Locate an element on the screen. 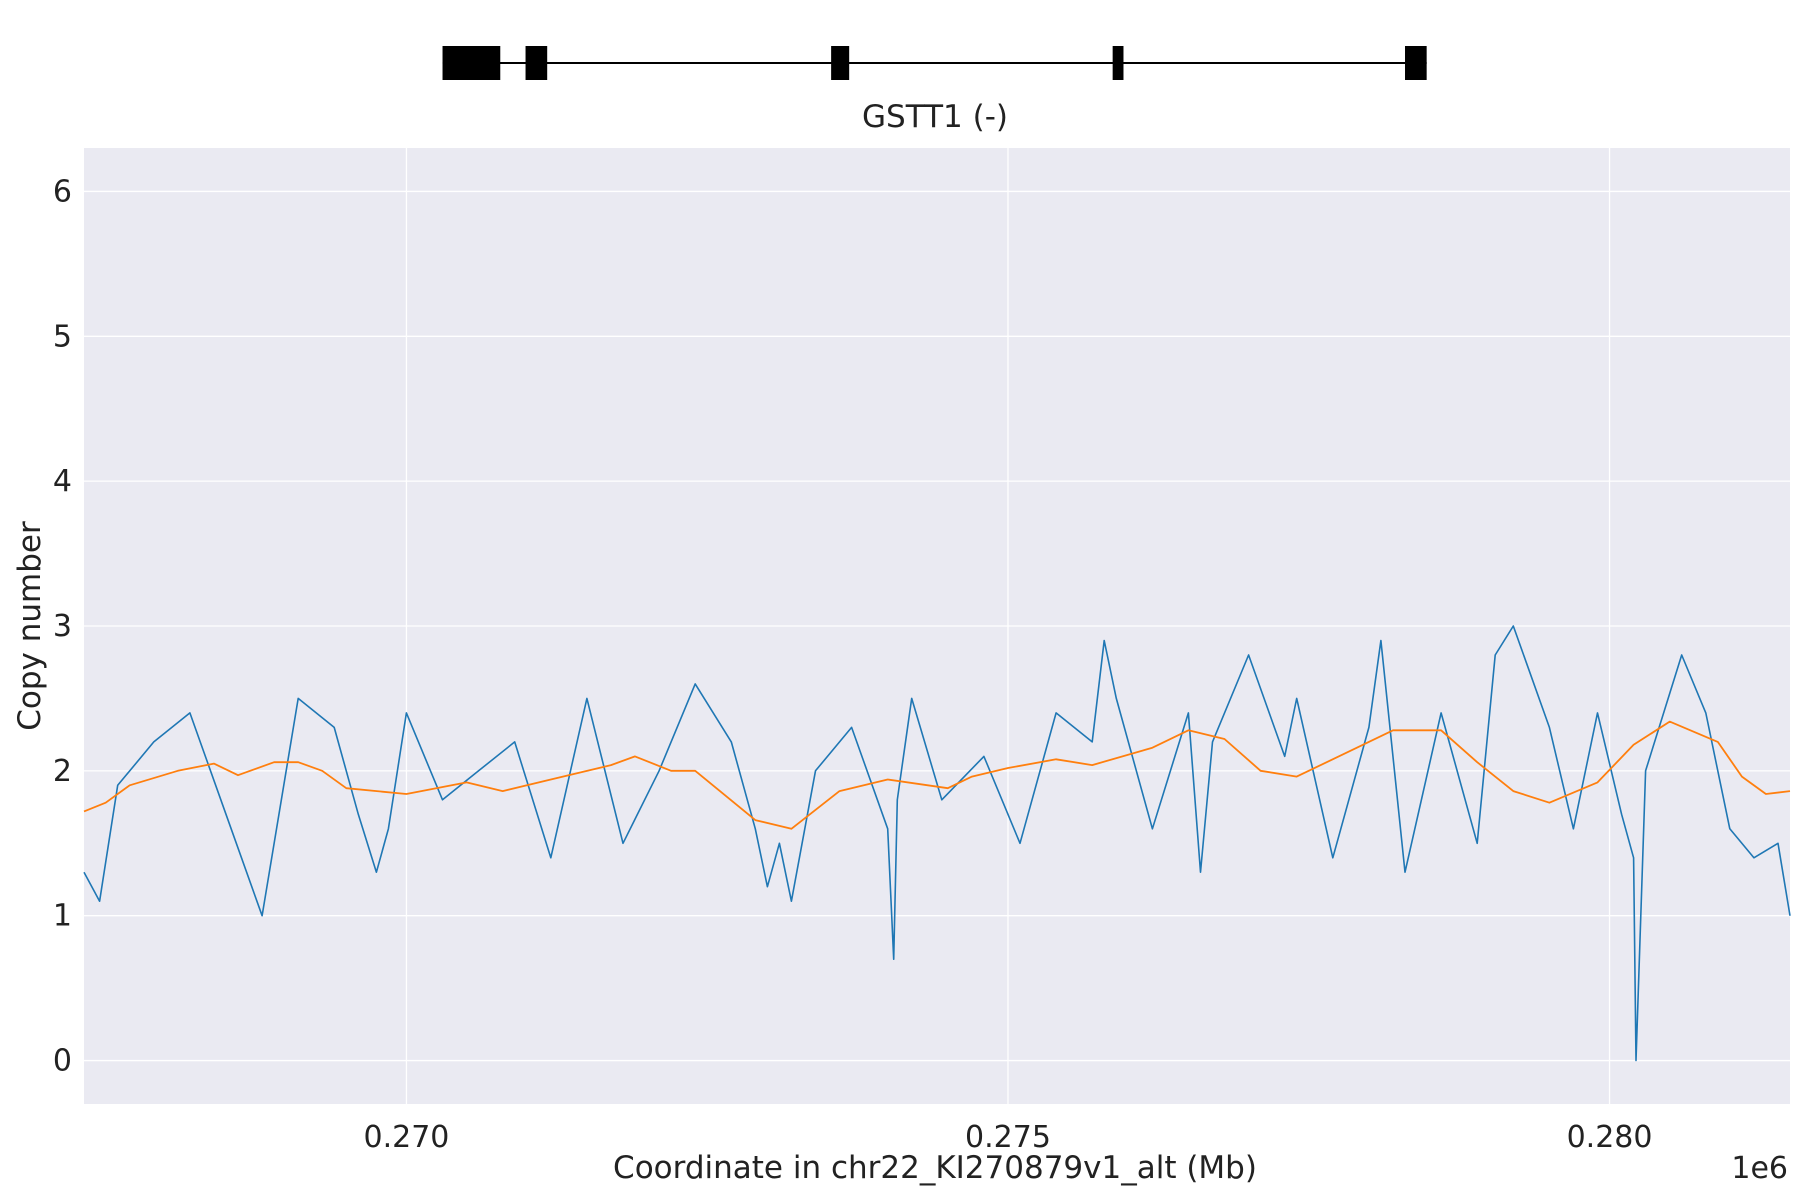  y-tick-label: 4 is located at coordinates (62, 481).